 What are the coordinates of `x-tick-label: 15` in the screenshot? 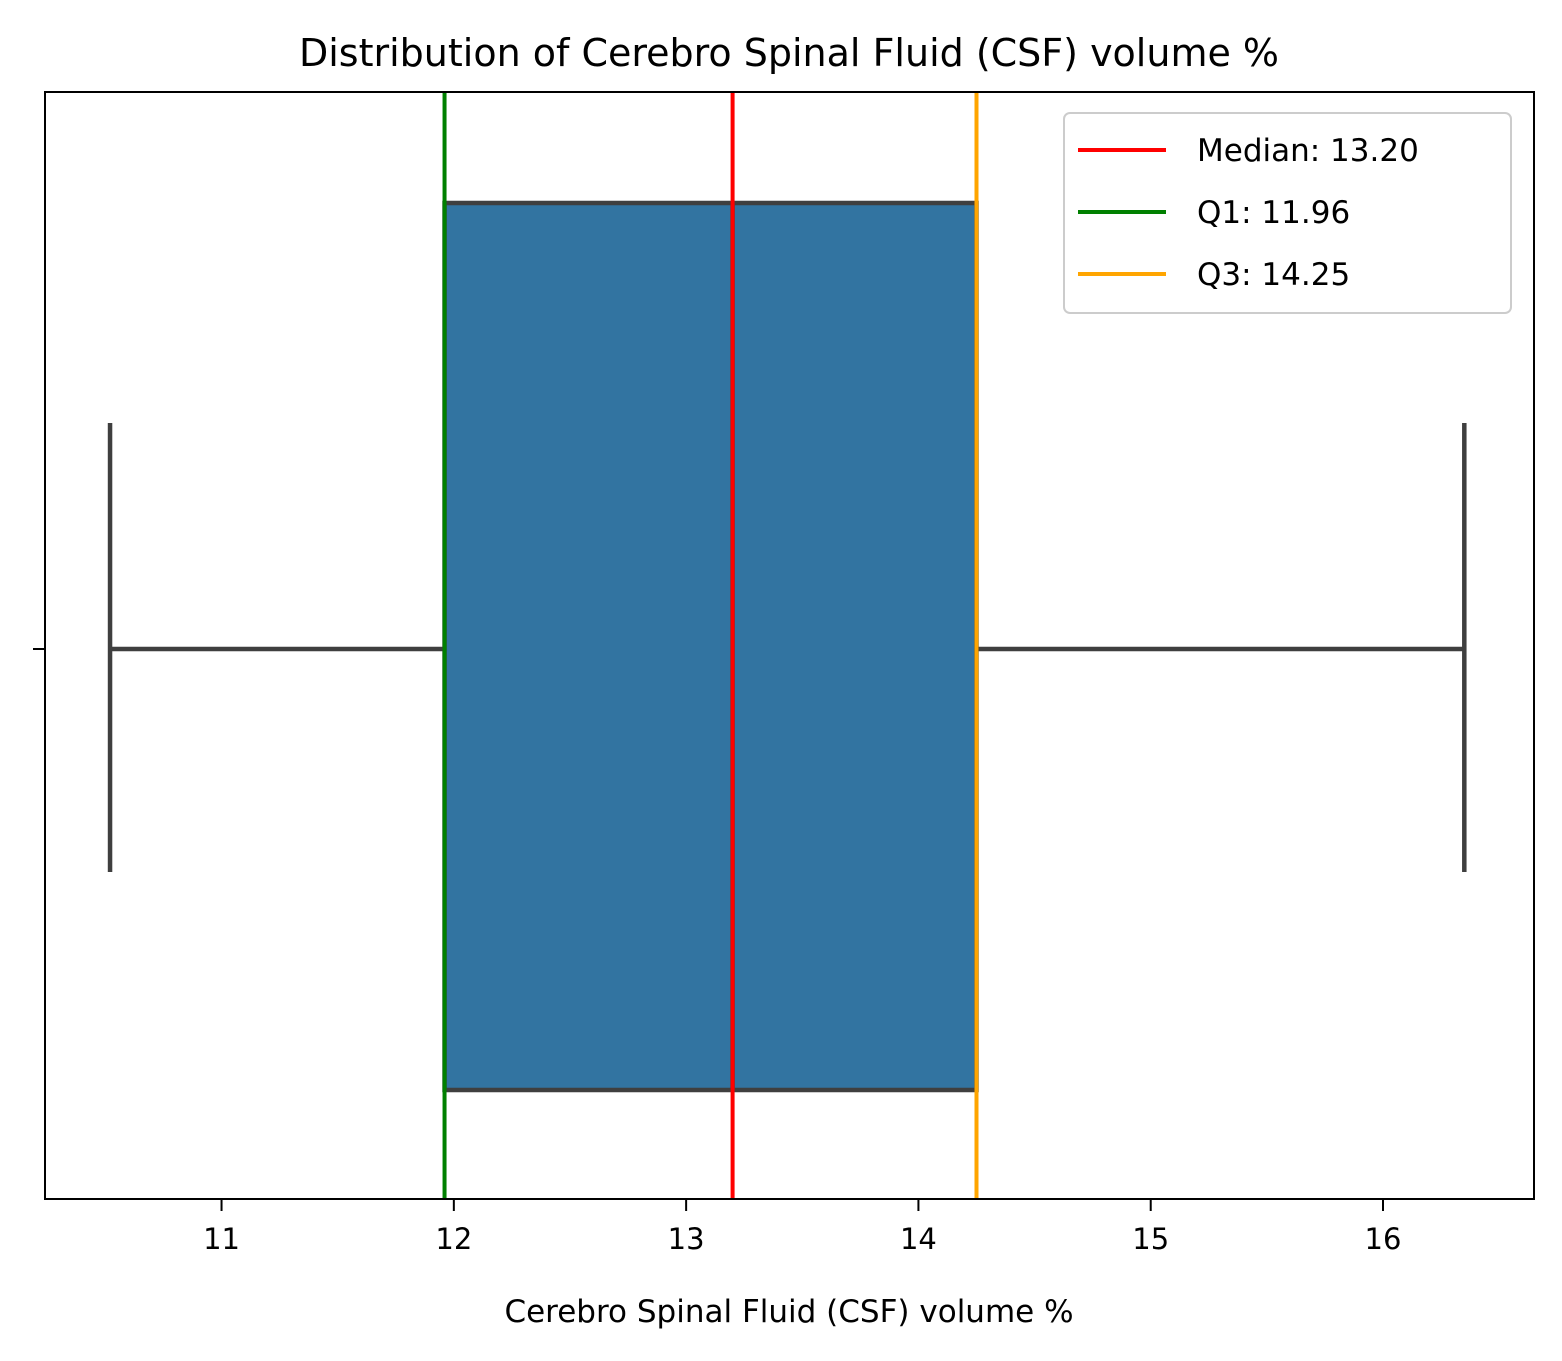 It's located at (1150, 1239).